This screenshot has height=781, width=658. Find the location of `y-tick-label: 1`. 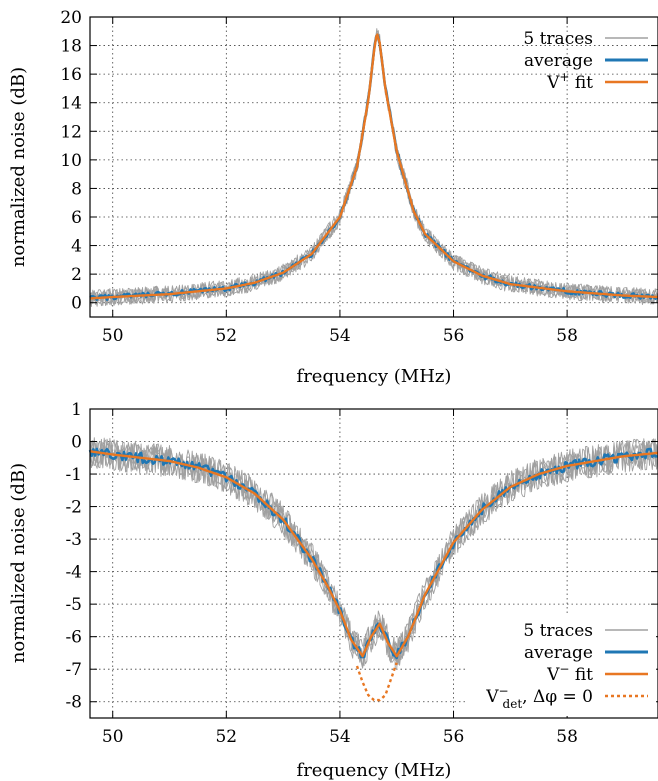

y-tick-label: 1 is located at coordinates (76, 410).